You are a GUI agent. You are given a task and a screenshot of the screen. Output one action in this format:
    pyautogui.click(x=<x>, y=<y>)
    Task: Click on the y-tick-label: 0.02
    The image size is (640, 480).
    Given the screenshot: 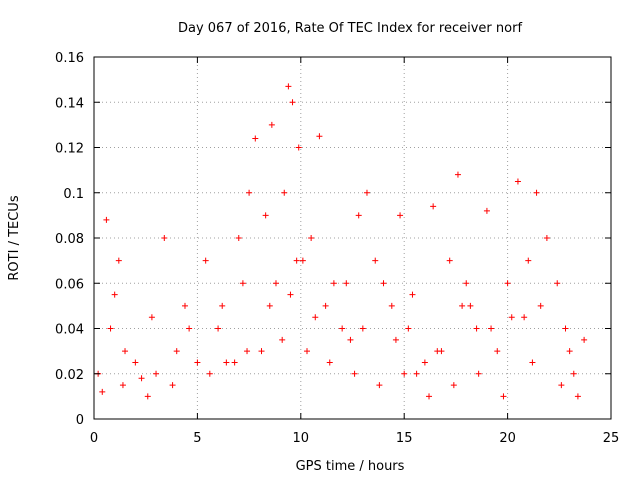 What is the action you would take?
    pyautogui.click(x=69, y=375)
    